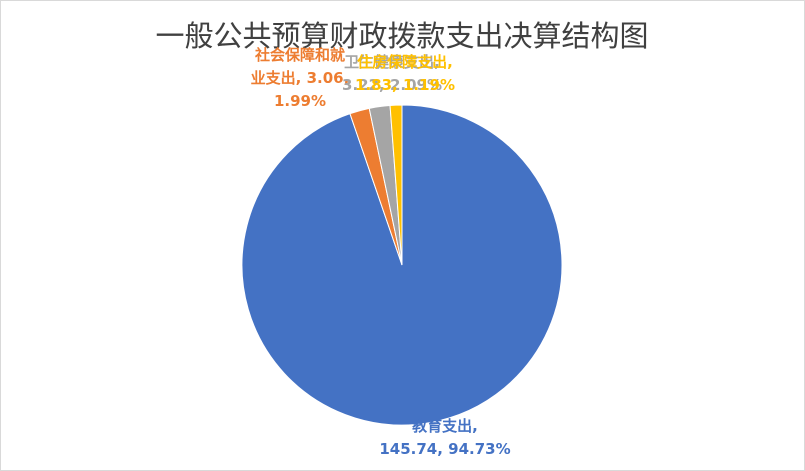 The width and height of the screenshot is (805, 471). Describe the element at coordinates (444, 437) in the screenshot. I see `data-label: 教育支出, 145.74, 94.73%` at that location.